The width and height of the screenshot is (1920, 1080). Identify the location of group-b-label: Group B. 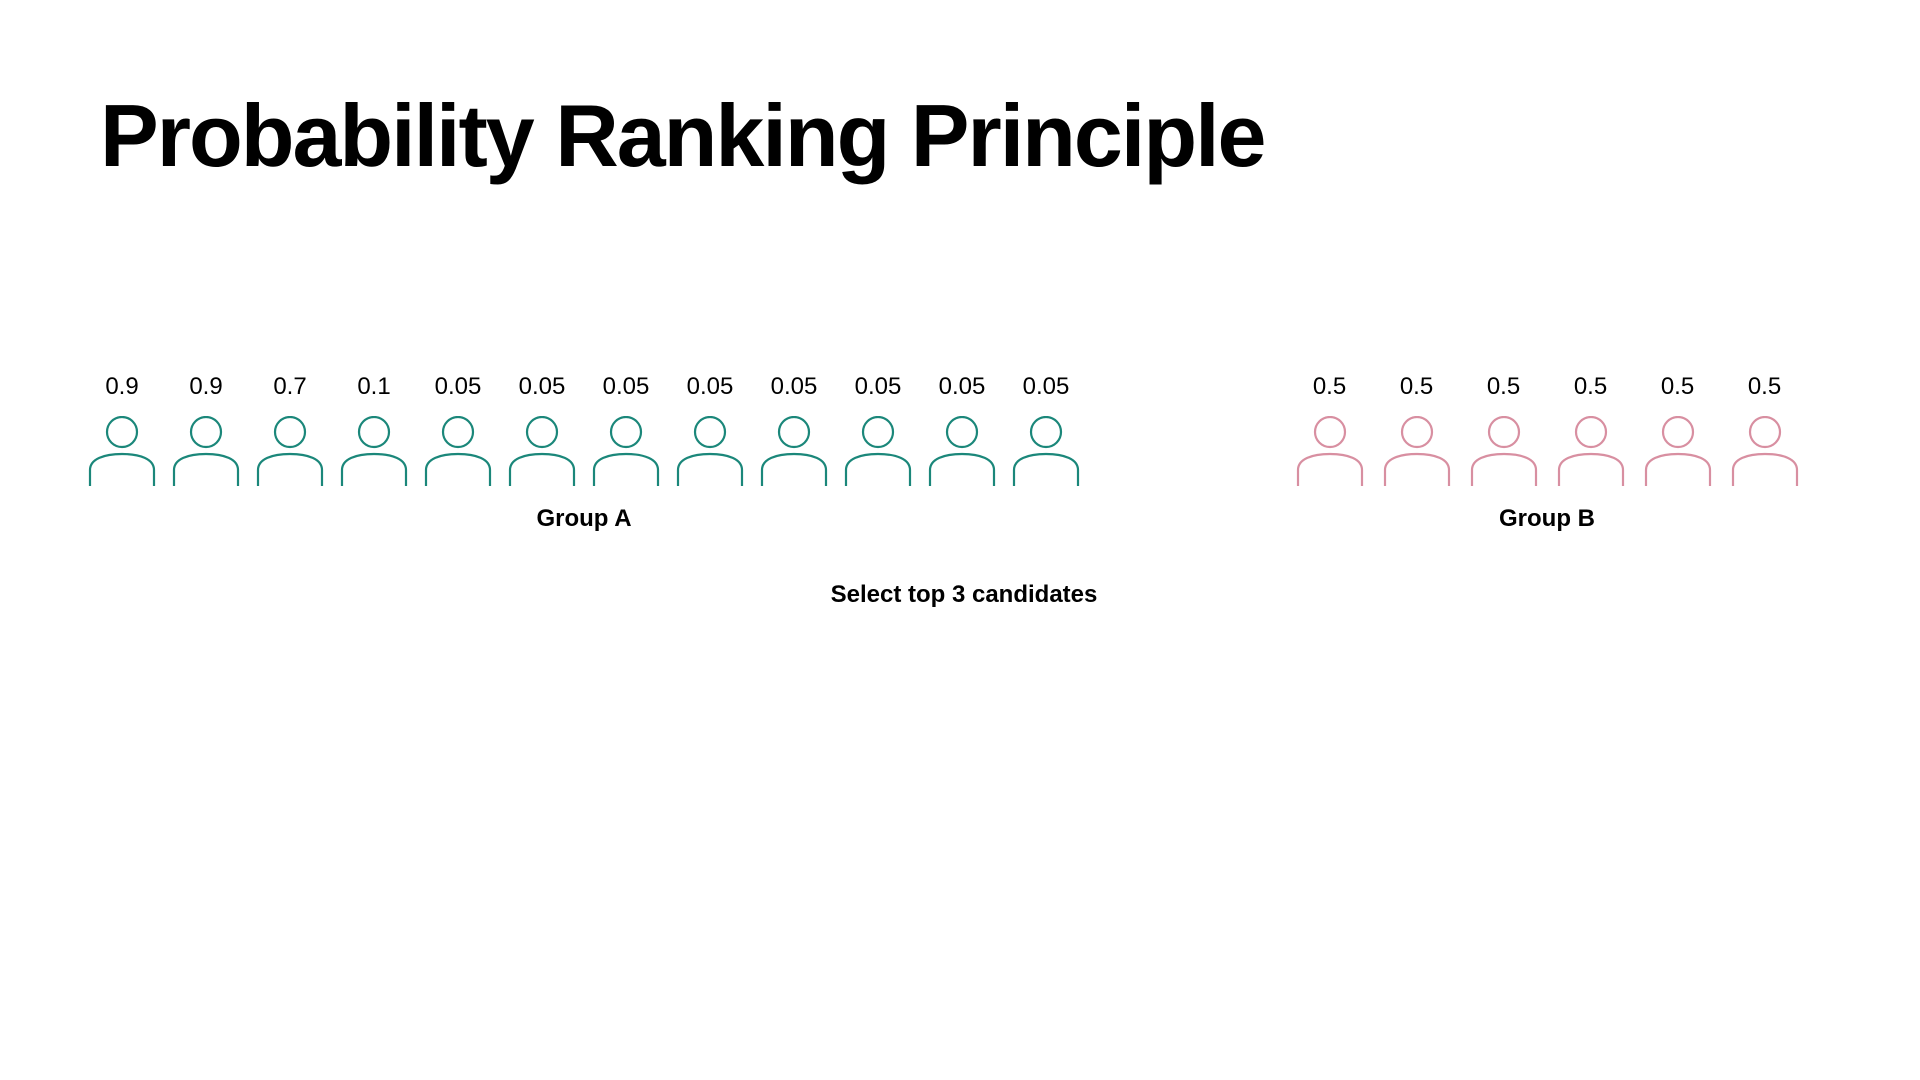
(1547, 518).